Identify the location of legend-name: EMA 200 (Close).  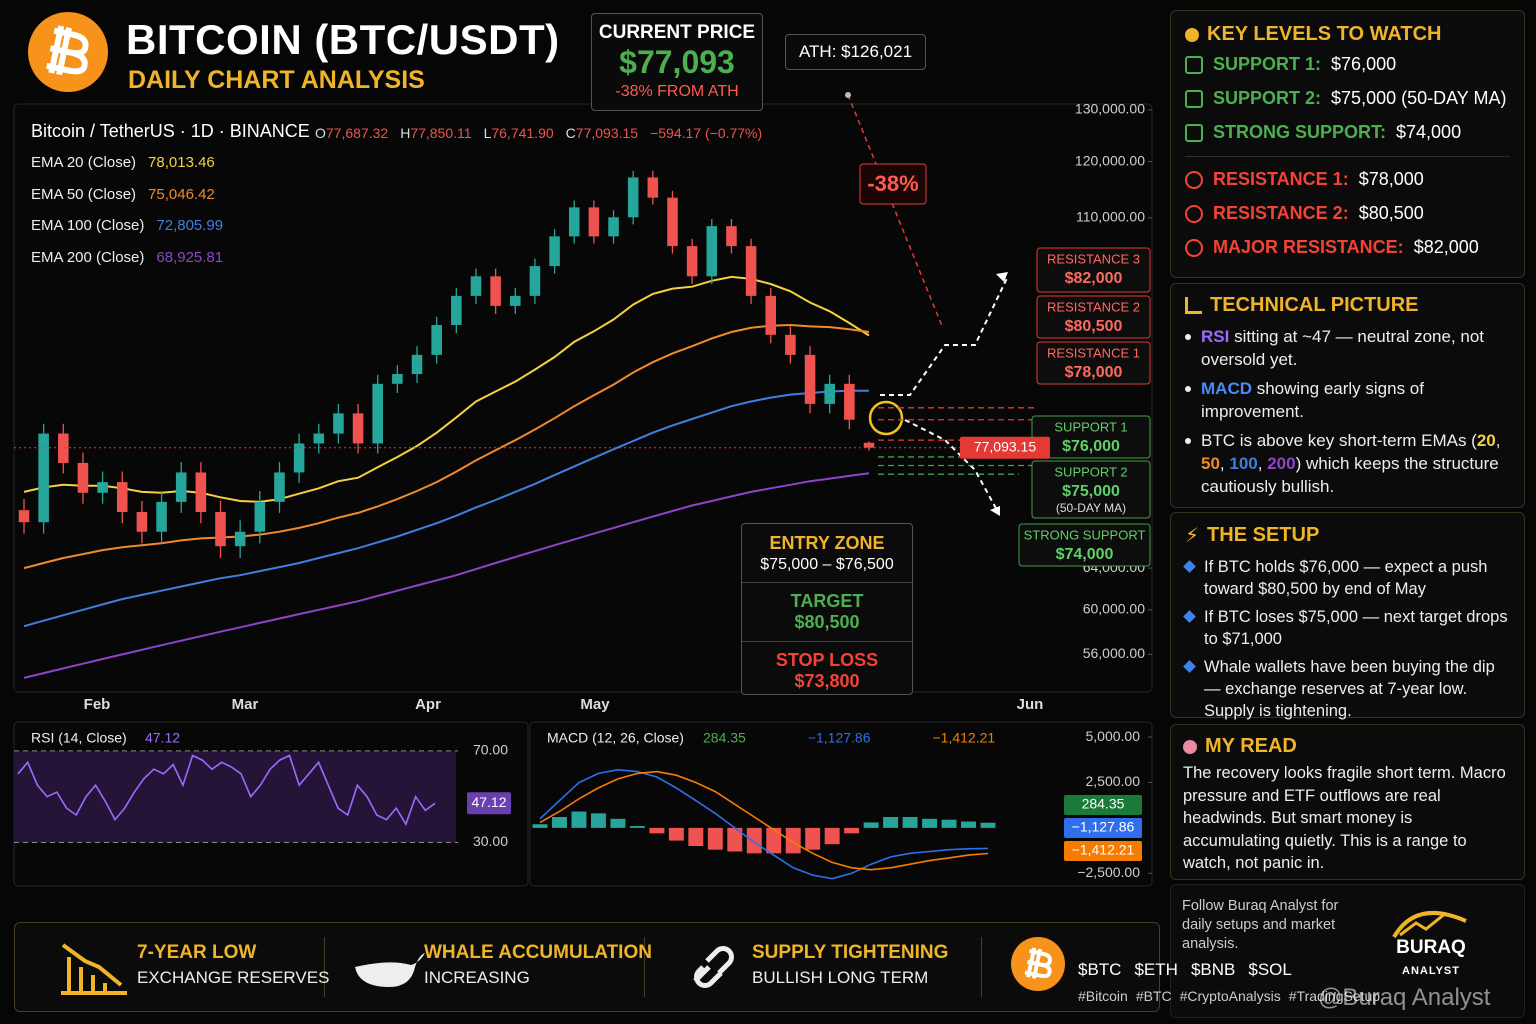
(88, 257).